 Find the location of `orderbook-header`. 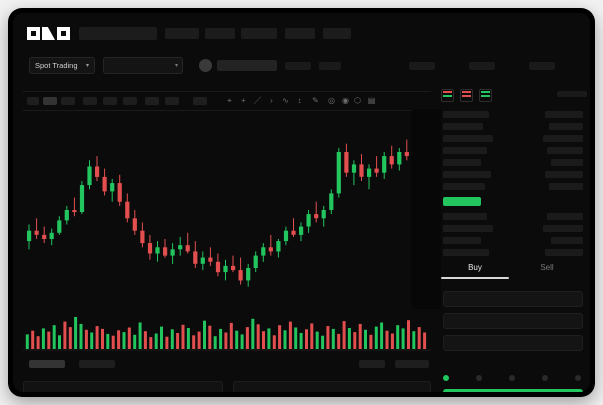

orderbook-header is located at coordinates (572, 94).